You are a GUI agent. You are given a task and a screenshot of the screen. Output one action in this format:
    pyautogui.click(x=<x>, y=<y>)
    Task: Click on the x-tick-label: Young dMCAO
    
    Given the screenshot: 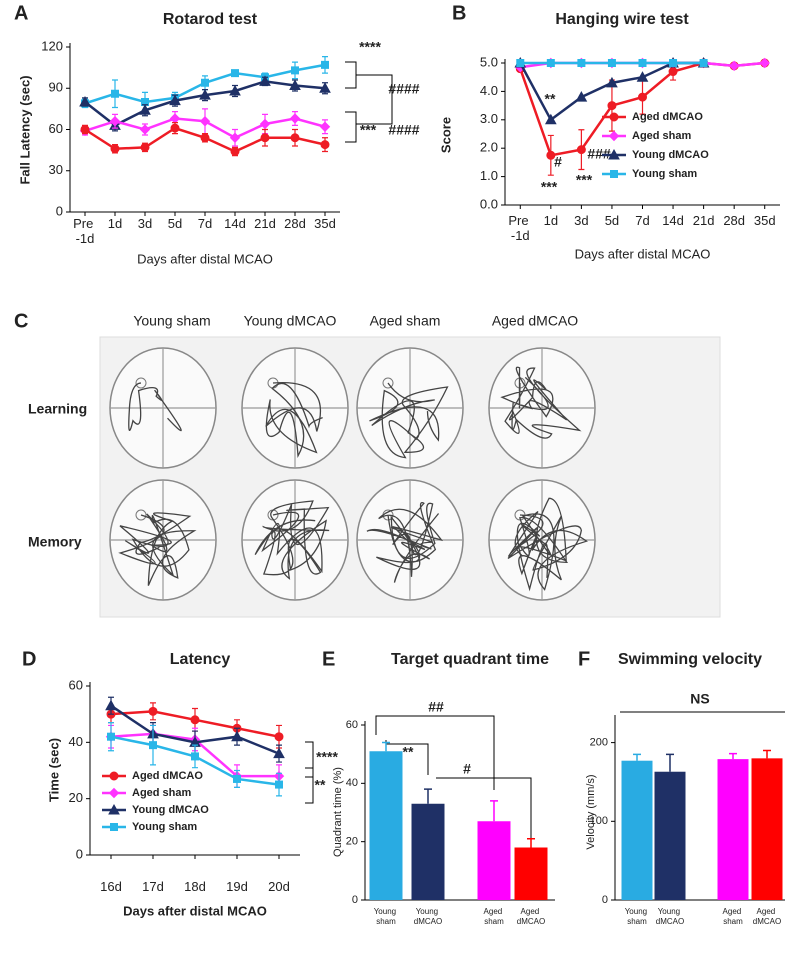 What is the action you would take?
    pyautogui.click(x=428, y=916)
    